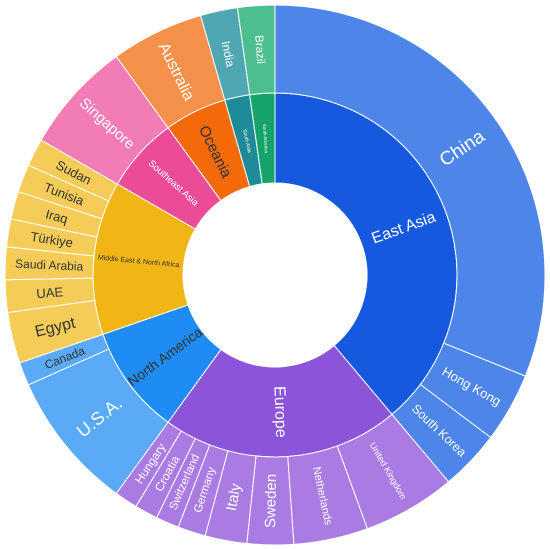 The width and height of the screenshot is (550, 549). Describe the element at coordinates (246, 141) in the screenshot. I see `region-label-south-asia: South Asia` at that location.